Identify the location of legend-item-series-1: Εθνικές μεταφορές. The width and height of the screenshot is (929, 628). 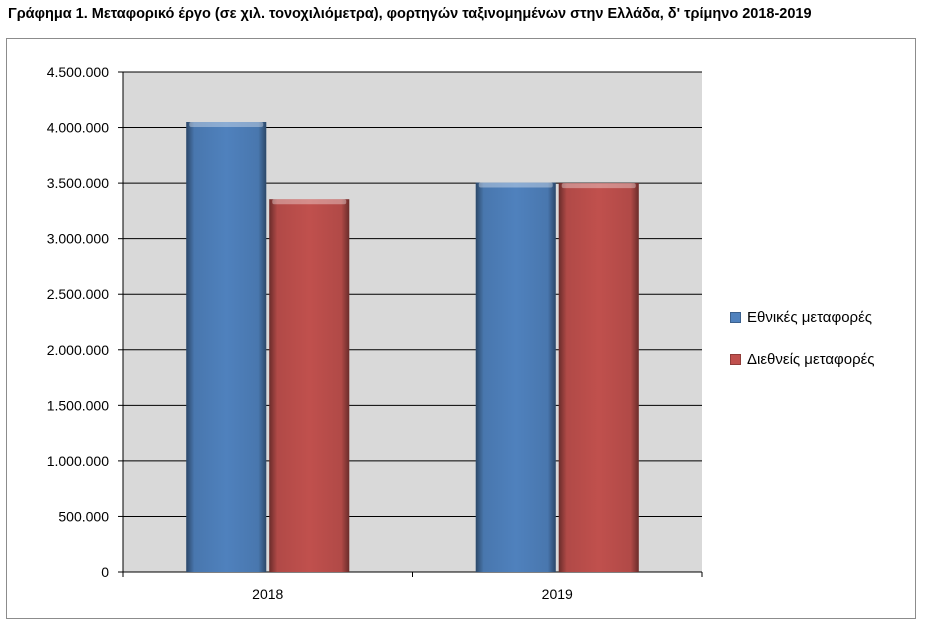
(802, 317).